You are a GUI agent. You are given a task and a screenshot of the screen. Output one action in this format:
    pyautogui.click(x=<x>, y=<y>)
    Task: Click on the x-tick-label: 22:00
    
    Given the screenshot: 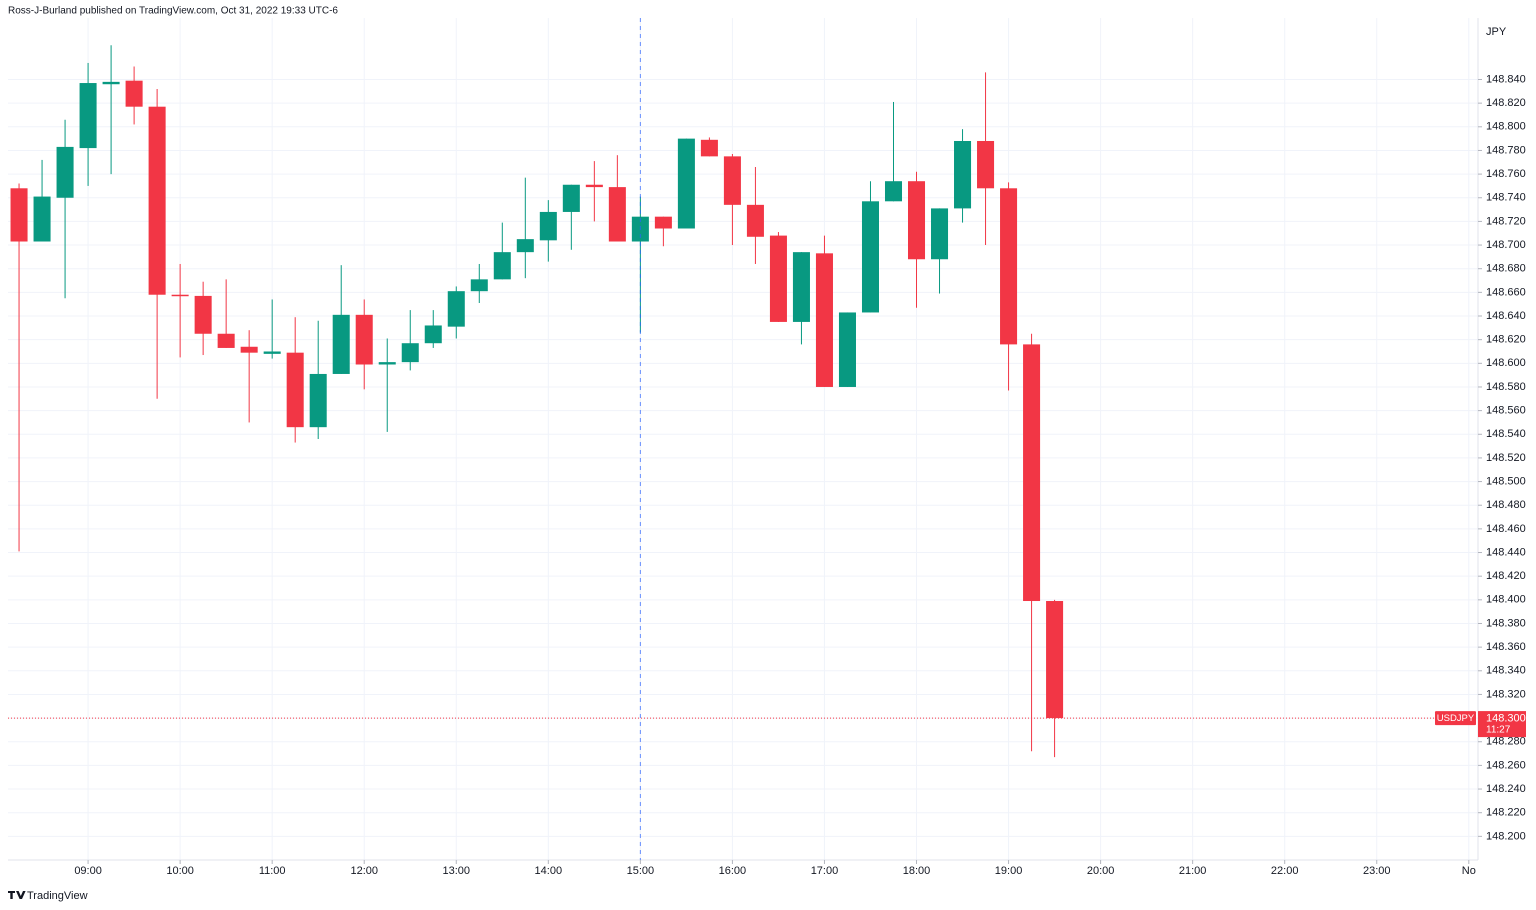 What is the action you would take?
    pyautogui.click(x=1285, y=871)
    